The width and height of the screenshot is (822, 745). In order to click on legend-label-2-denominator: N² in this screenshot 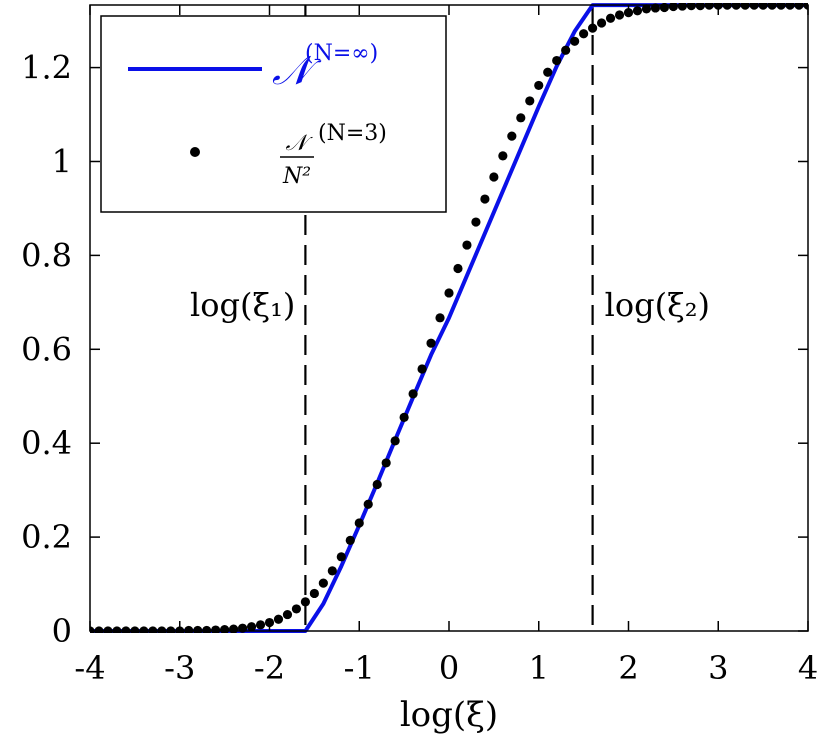, I will do `click(296, 176)`.